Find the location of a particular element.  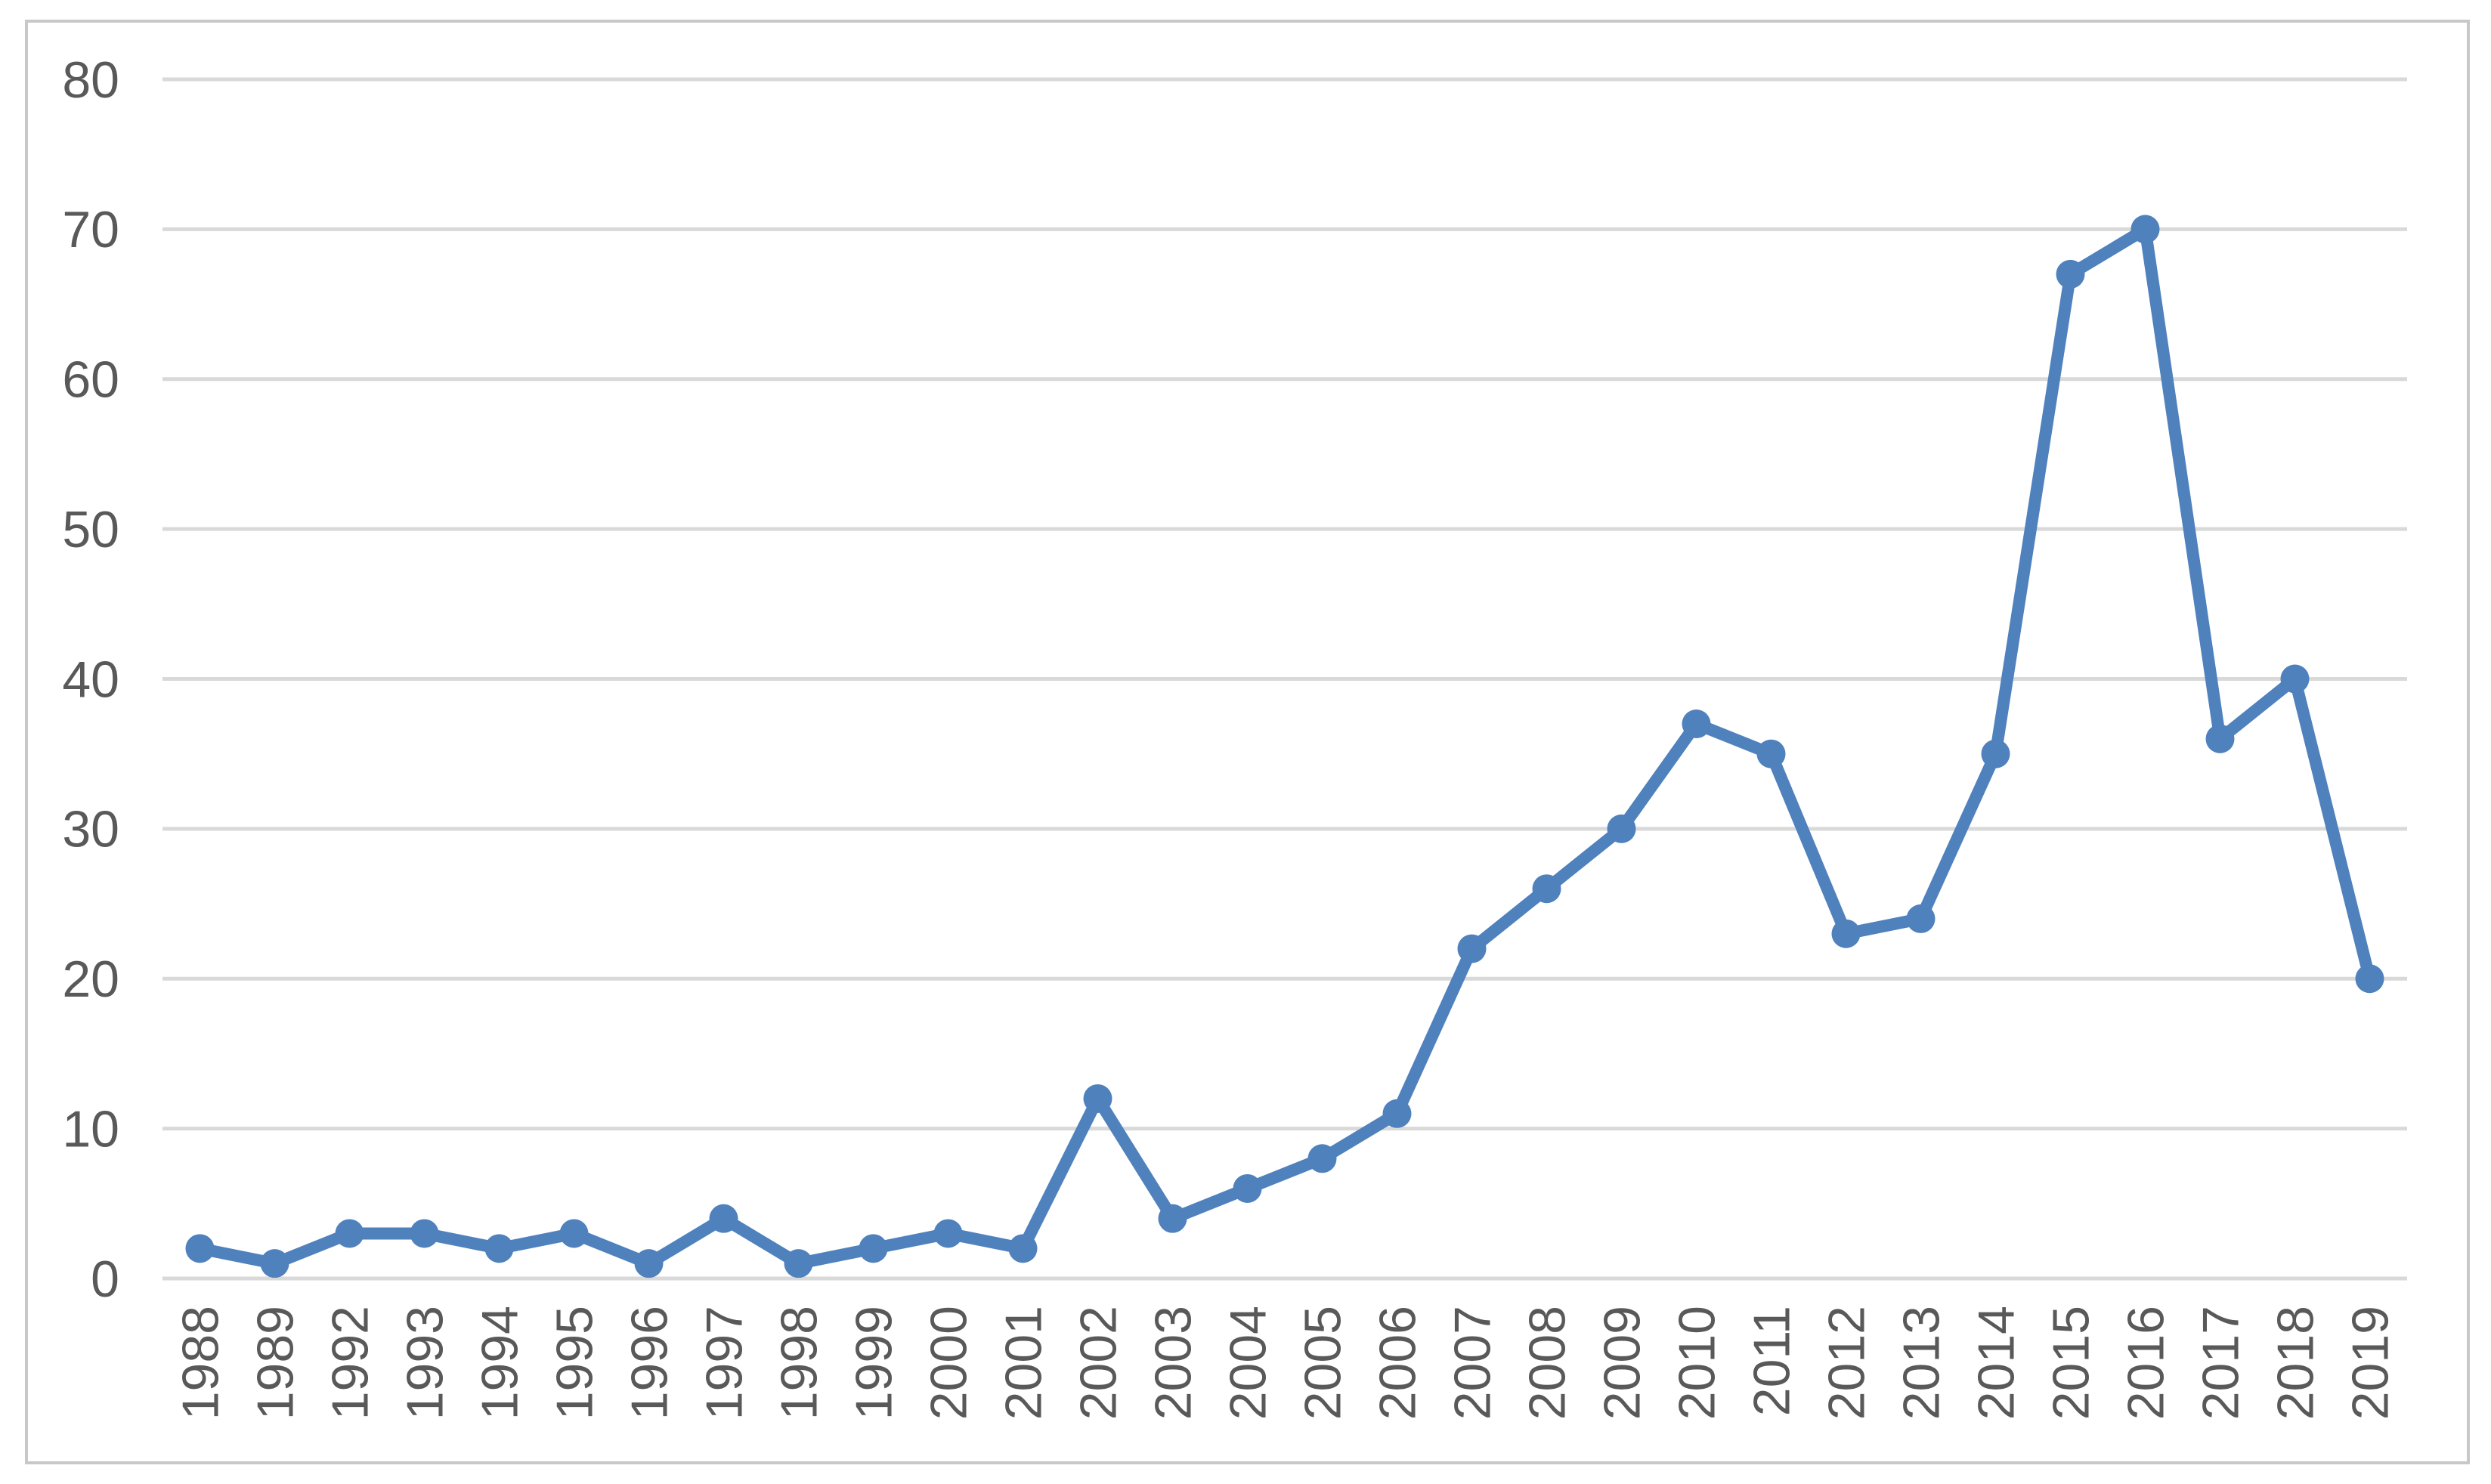

x-tick-label: 2008 is located at coordinates (1547, 1363).